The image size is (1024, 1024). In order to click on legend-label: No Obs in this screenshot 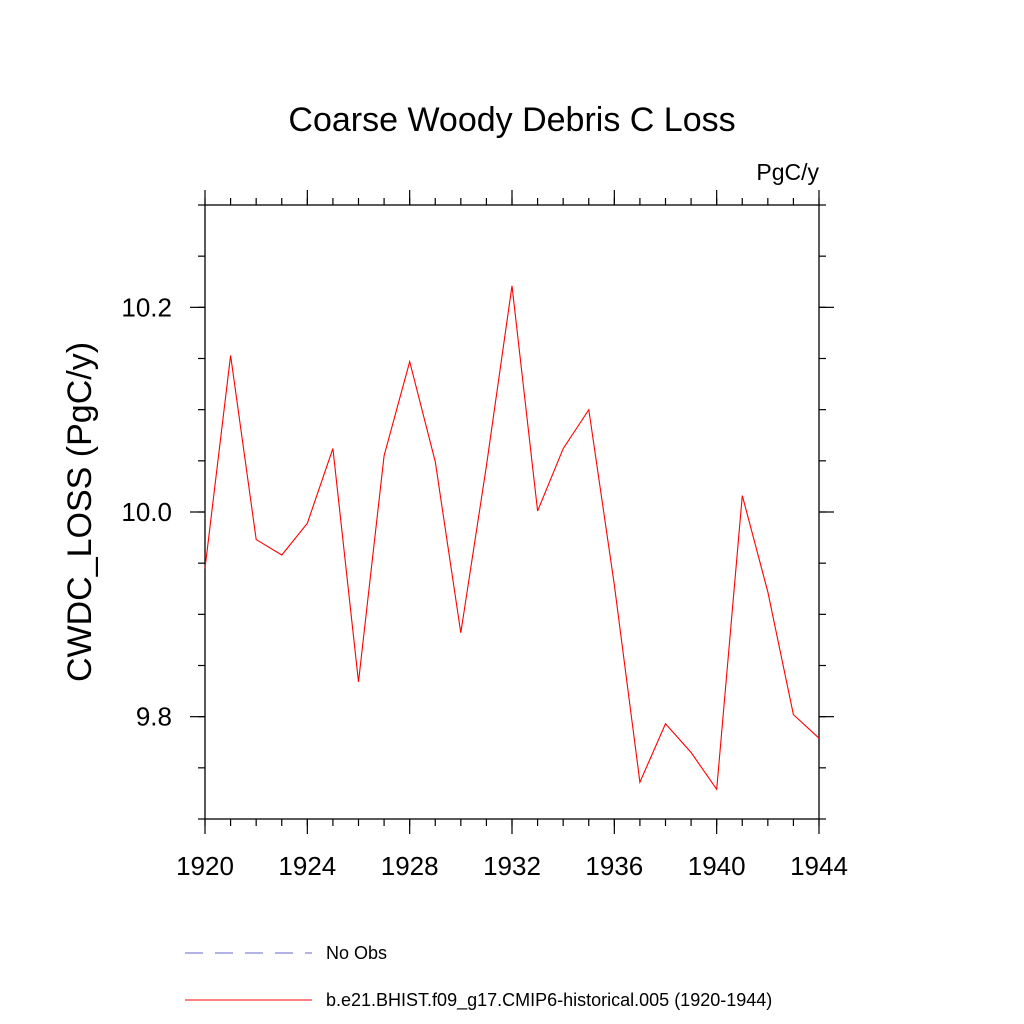, I will do `click(356, 953)`.